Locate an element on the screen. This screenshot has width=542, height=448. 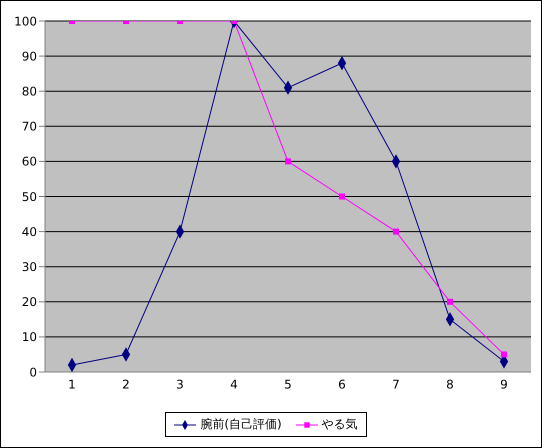
y-tick-label: 90 is located at coordinates (29, 56).